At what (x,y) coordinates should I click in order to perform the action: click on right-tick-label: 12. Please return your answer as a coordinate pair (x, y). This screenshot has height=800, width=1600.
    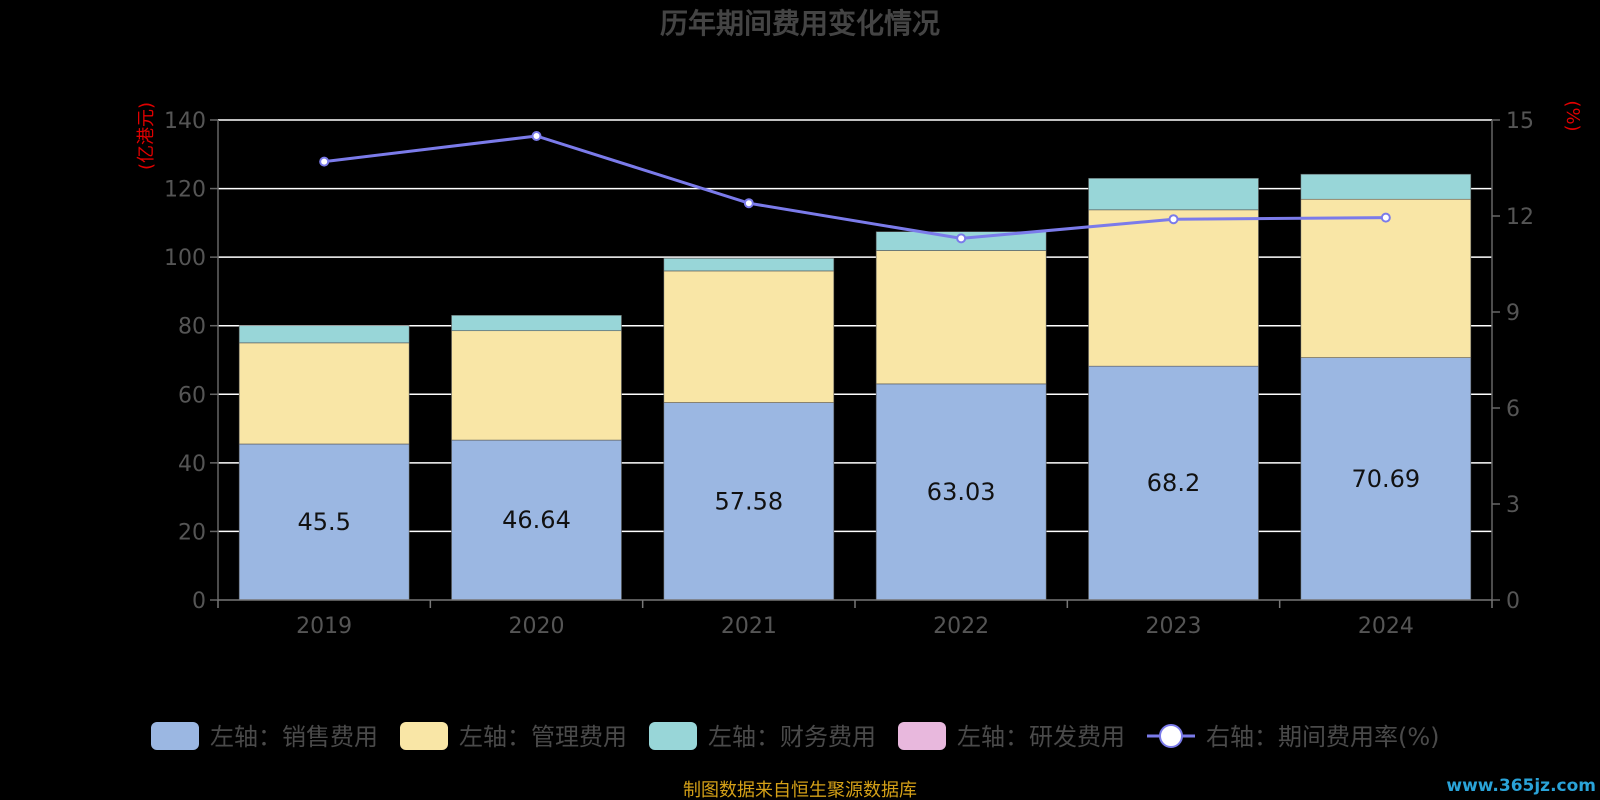
    Looking at the image, I should click on (1520, 217).